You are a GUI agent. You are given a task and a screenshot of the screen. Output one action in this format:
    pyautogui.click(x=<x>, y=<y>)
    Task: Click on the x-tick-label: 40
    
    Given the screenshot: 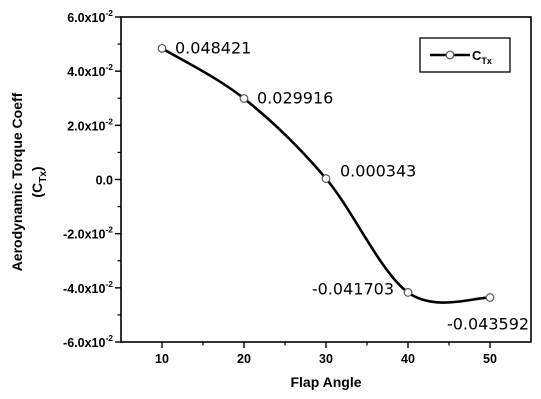 What is the action you would take?
    pyautogui.click(x=408, y=359)
    